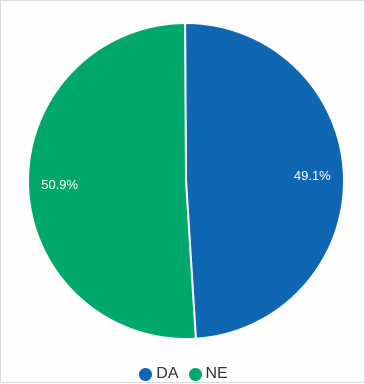  I want to click on legend-item-ne: NE, so click(208, 374).